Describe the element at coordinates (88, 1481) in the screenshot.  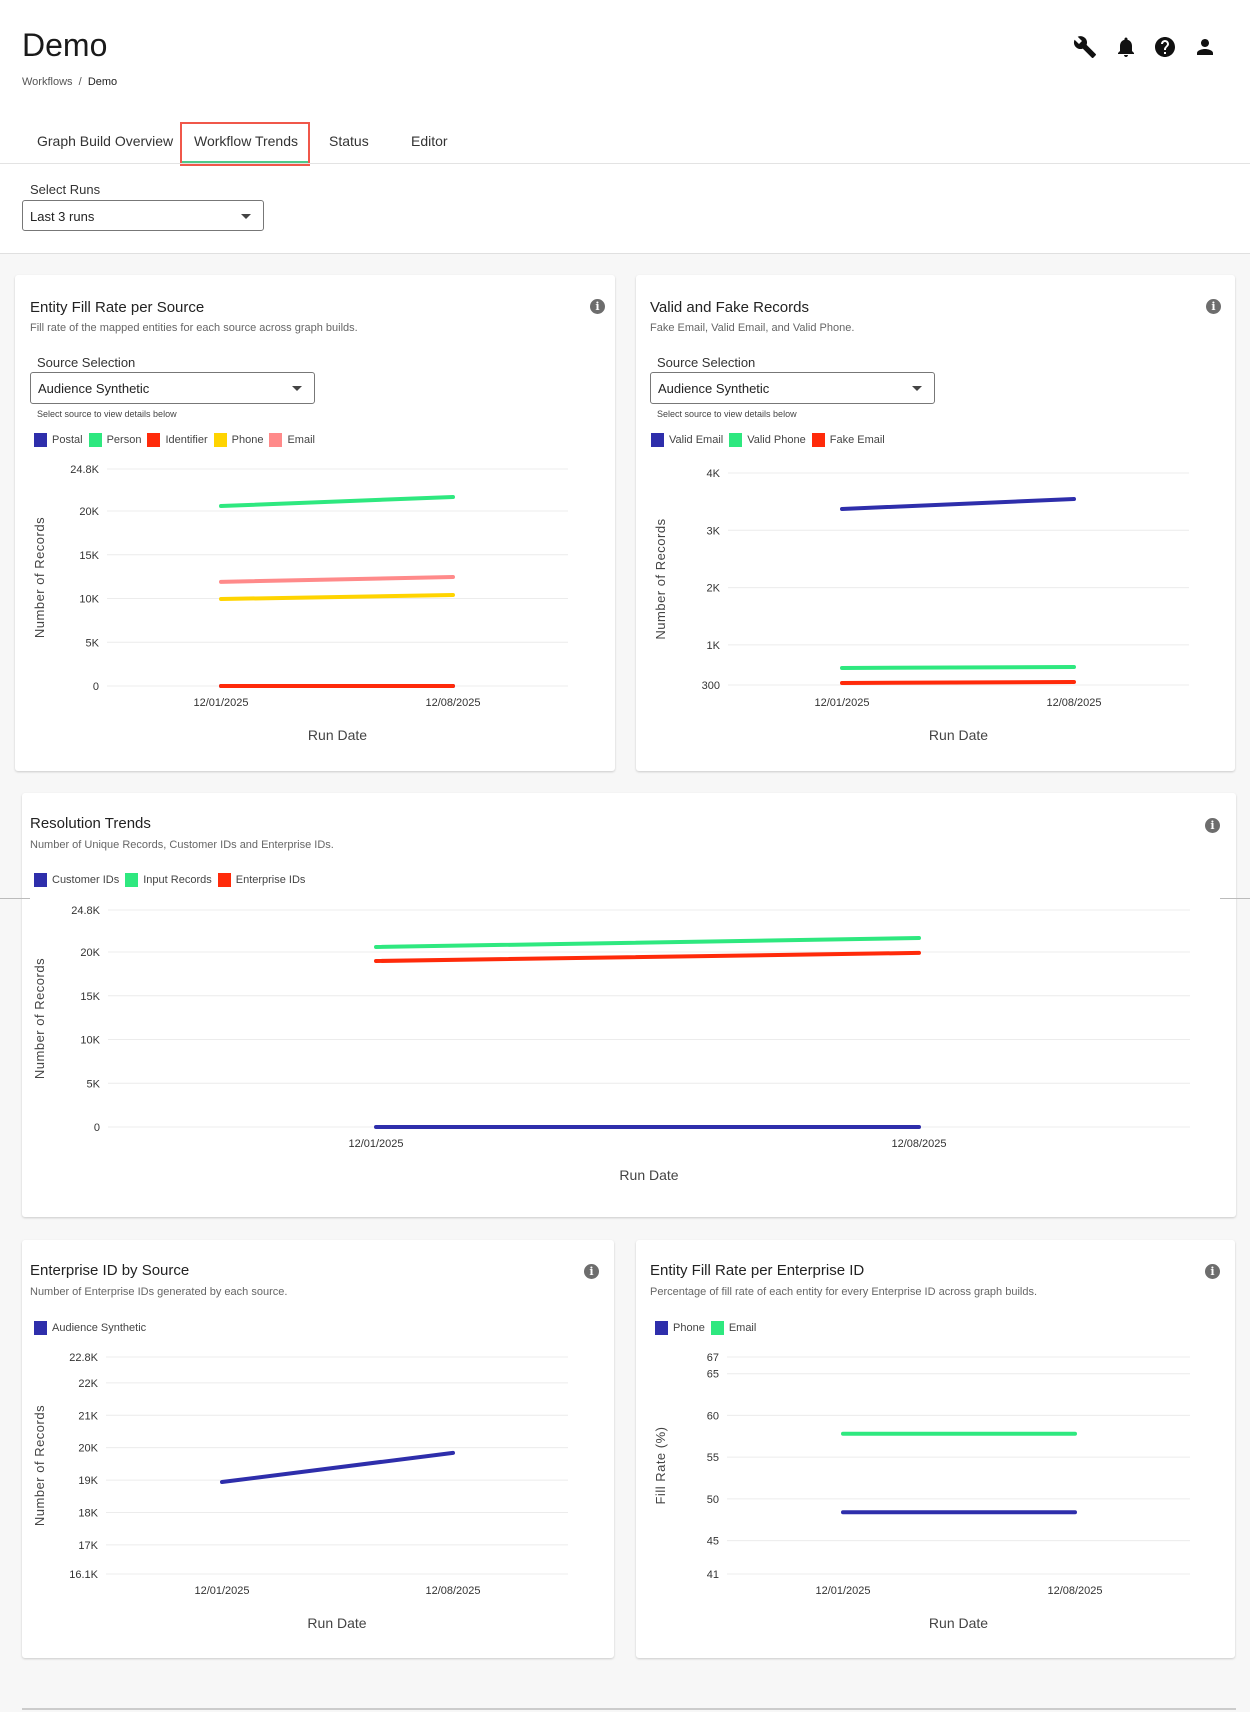
I see `y-tick-label: 19K` at that location.